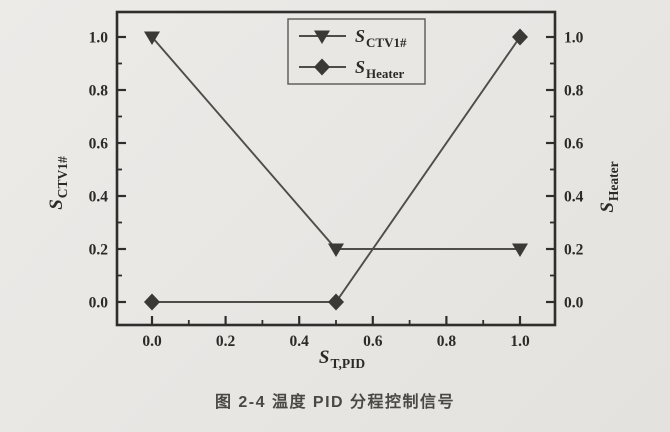 Image resolution: width=670 pixels, height=432 pixels. I want to click on x-tick-label: 0.0, so click(152, 341).